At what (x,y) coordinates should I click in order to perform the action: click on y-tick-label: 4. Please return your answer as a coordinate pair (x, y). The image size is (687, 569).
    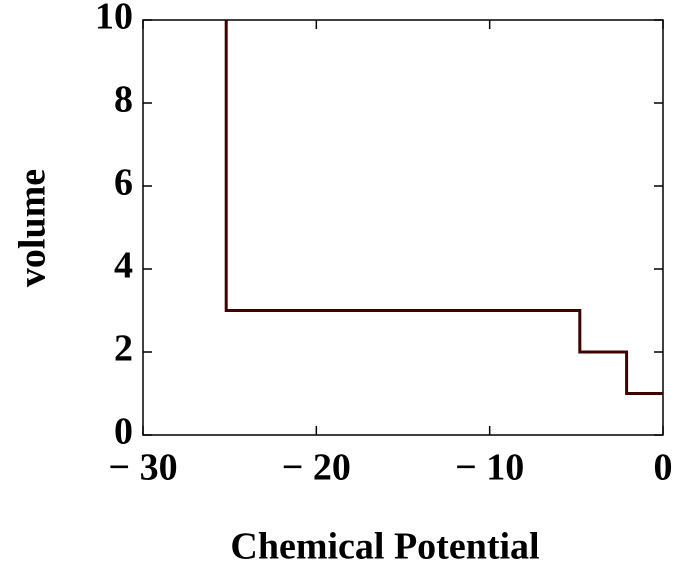
    Looking at the image, I should click on (123, 266).